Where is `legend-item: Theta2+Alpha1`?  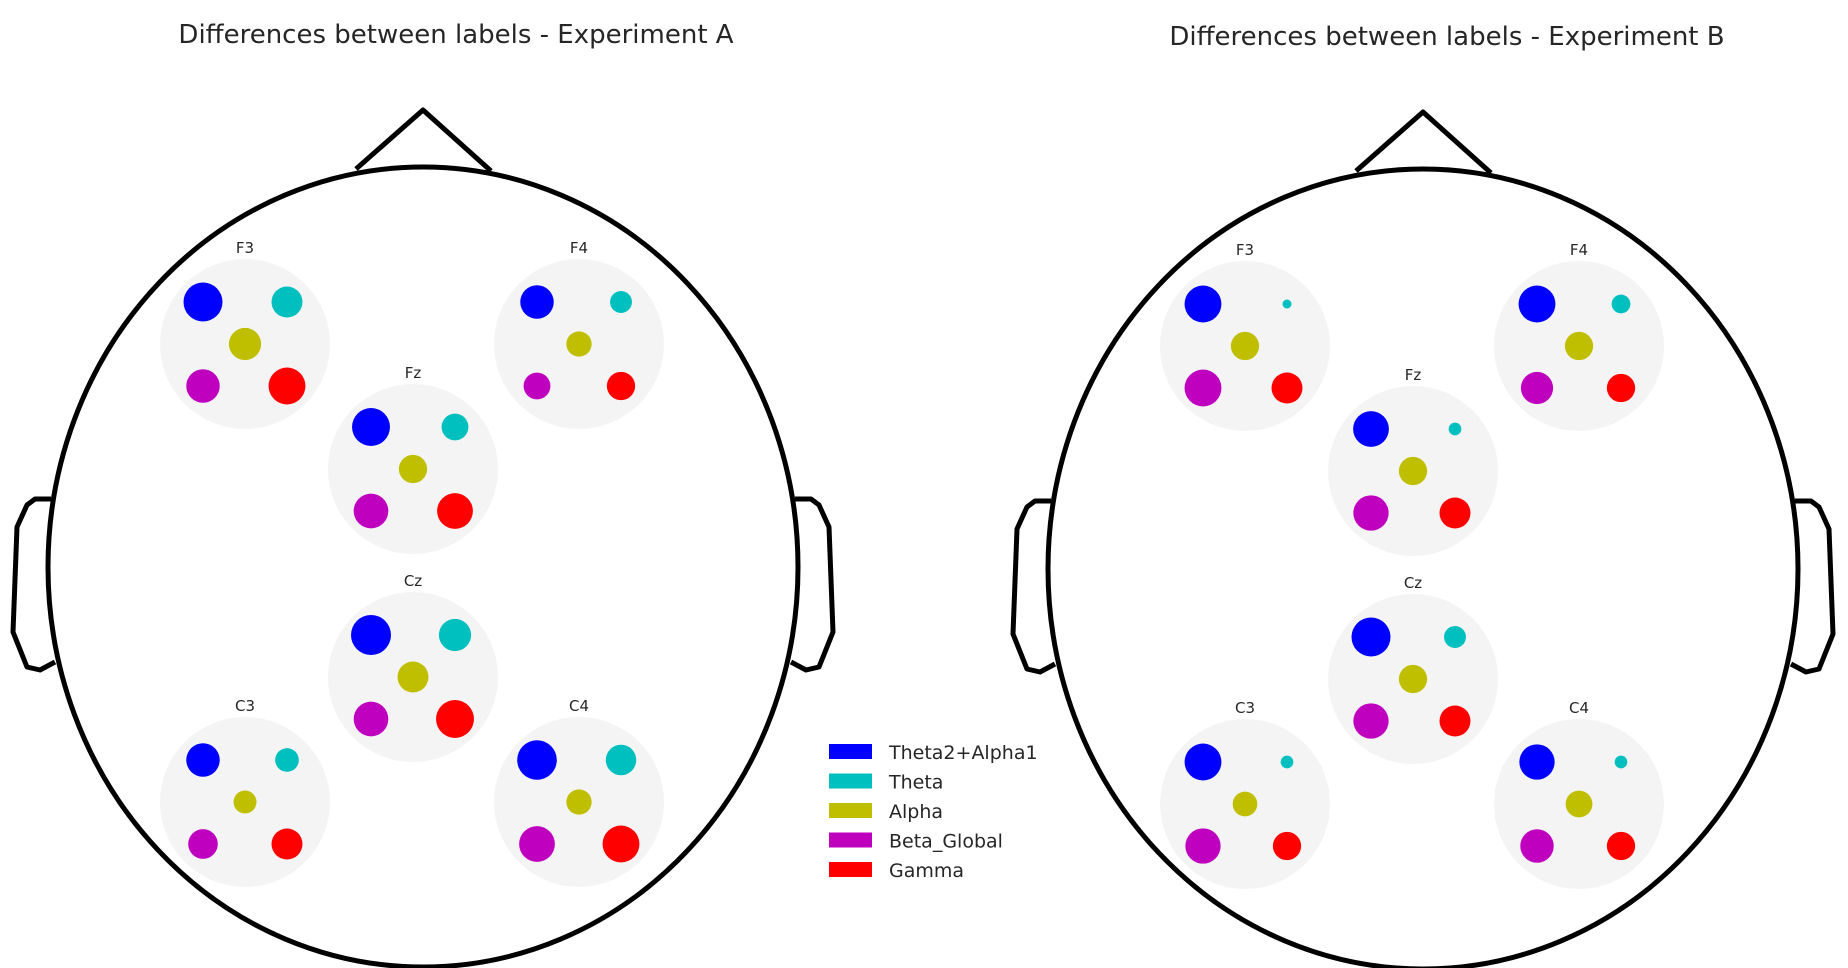
legend-item: Theta2+Alpha1 is located at coordinates (933, 753).